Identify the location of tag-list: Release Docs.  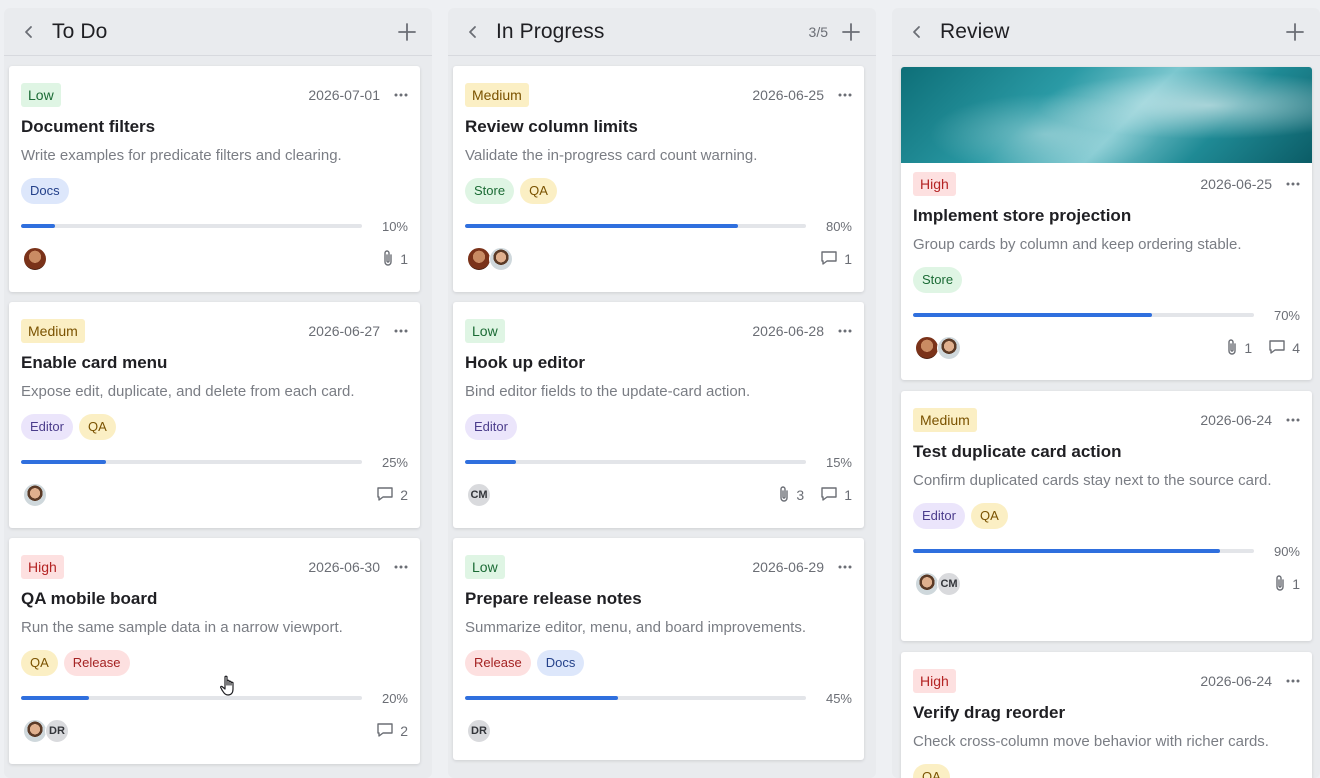
(658, 663).